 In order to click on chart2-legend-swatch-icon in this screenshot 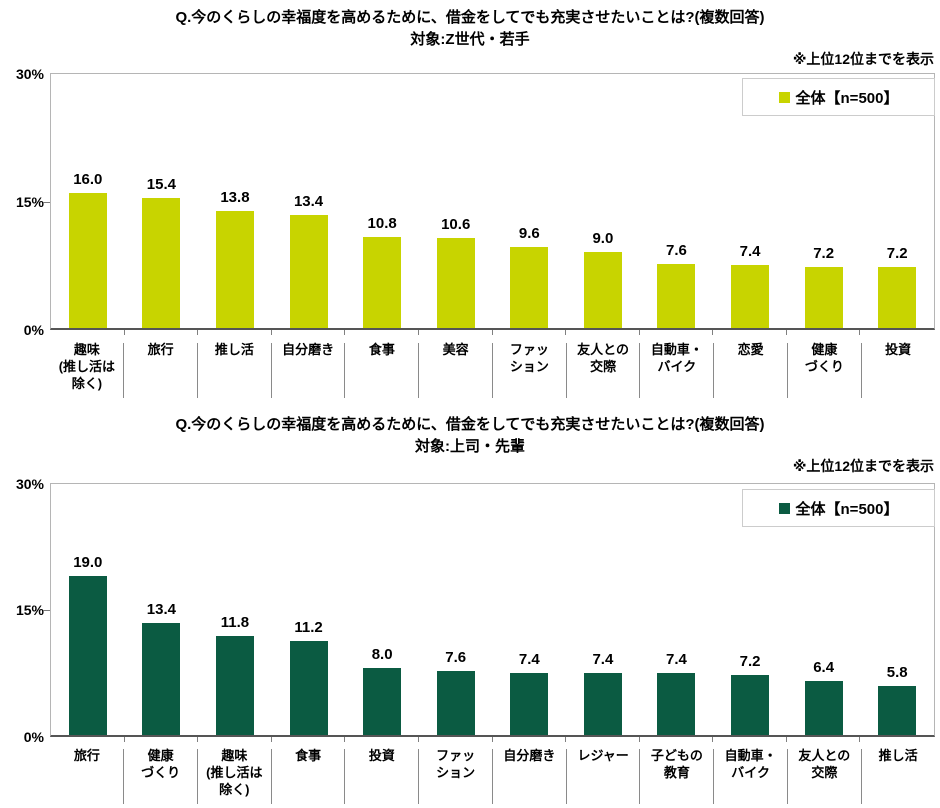, I will do `click(784, 508)`.